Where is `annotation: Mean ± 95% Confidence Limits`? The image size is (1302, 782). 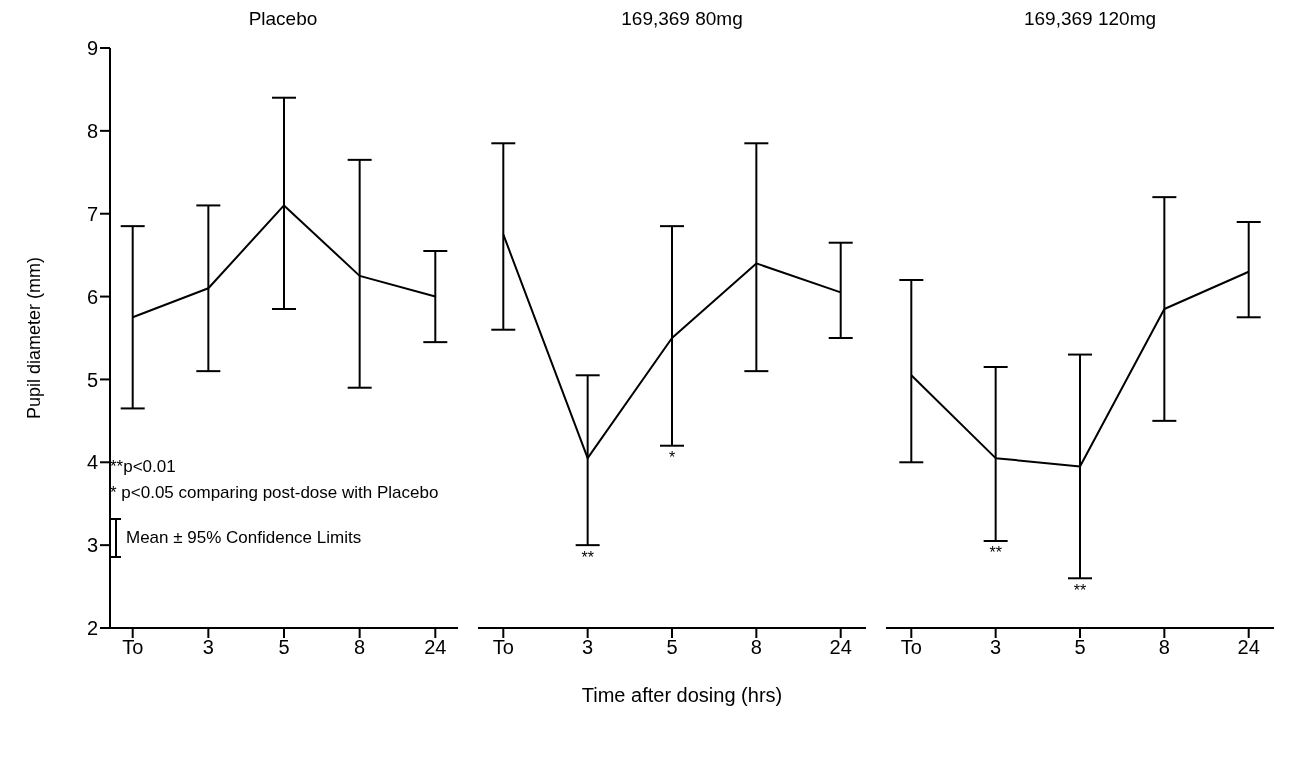
annotation: Mean ± 95% Confidence Limits is located at coordinates (244, 538).